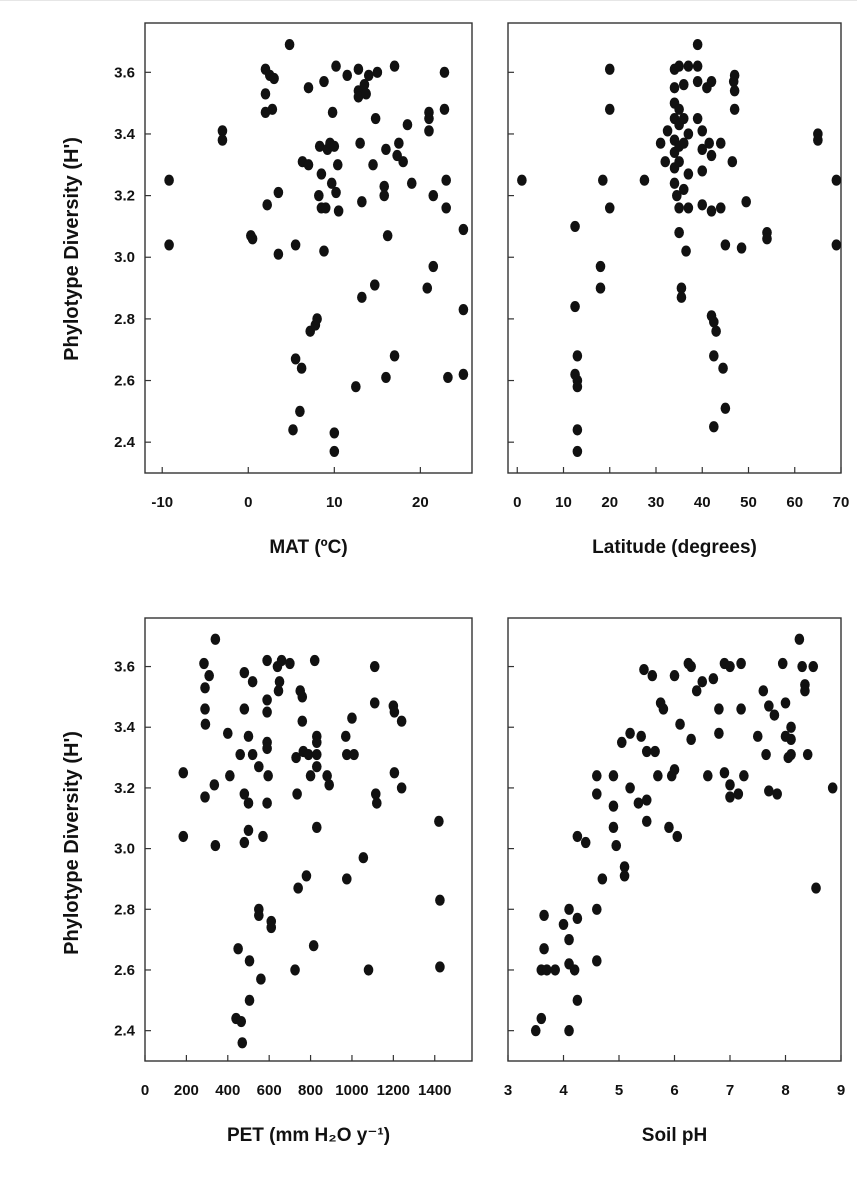 Image resolution: width=857 pixels, height=1177 pixels. What do you see at coordinates (308, 1135) in the screenshot?
I see `x-axis-label-pet: PET (mm H₂O y⁻¹)` at bounding box center [308, 1135].